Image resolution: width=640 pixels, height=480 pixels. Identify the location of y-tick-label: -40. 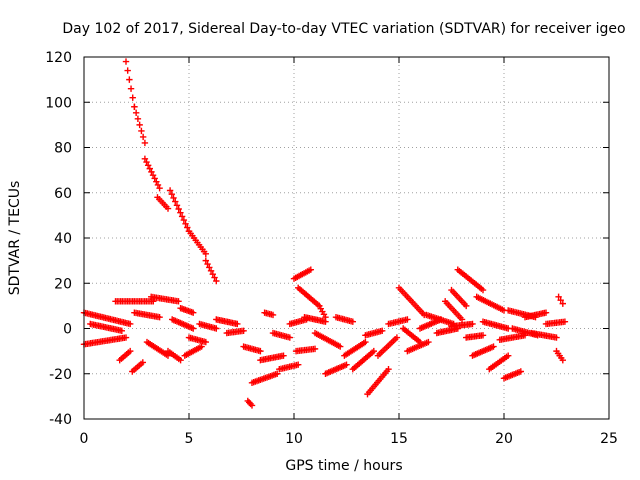
(60, 420).